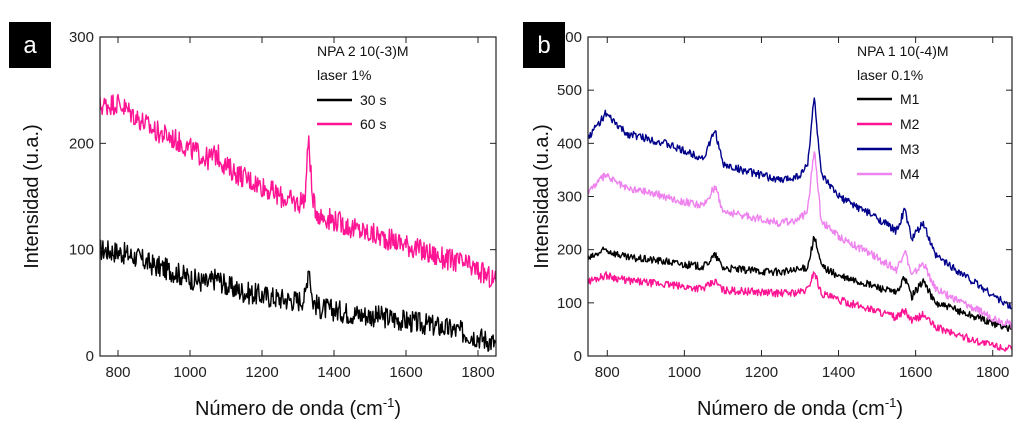  I want to click on y-tick-label: 400, so click(569, 143).